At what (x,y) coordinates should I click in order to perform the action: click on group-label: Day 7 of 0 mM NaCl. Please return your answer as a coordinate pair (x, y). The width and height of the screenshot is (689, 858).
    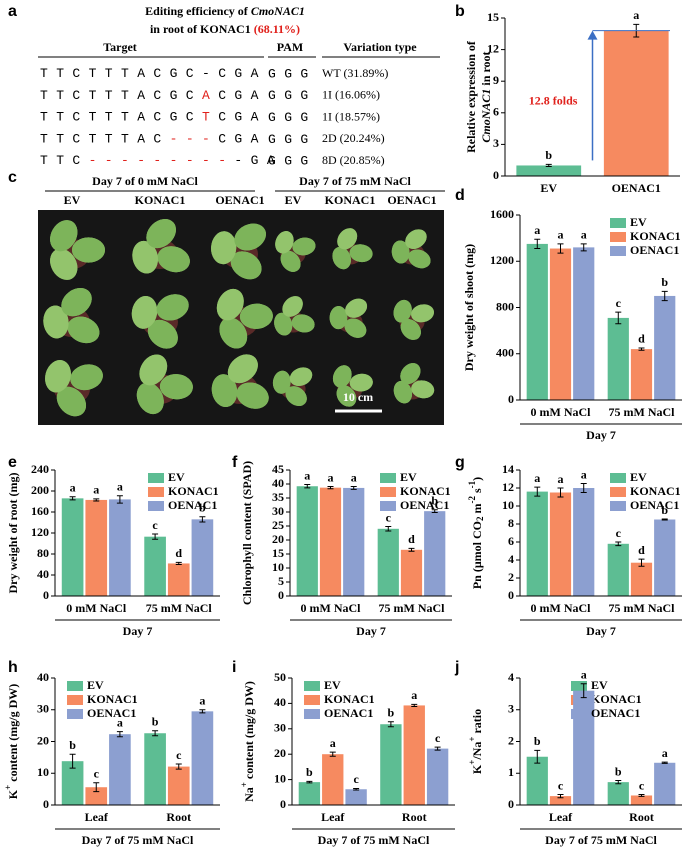
    Looking at the image, I should click on (145, 181).